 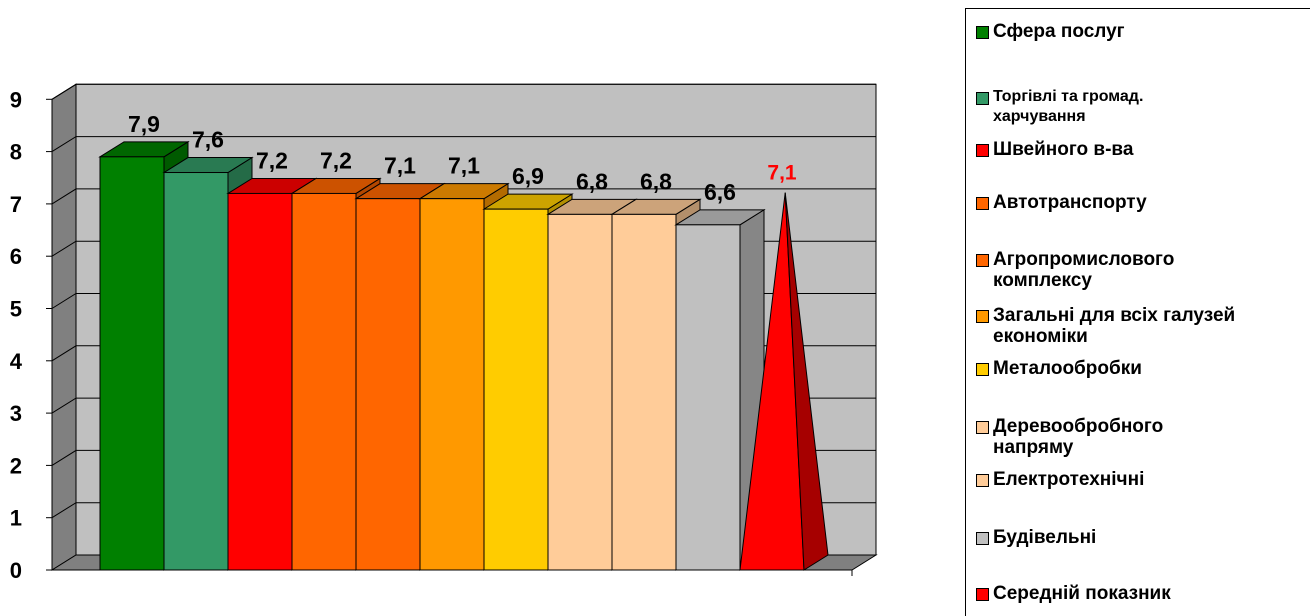 What do you see at coordinates (31, 335) in the screenshot?
I see `y-axis-ticks: 0 1 2 3 4 5 6 7 8 9` at bounding box center [31, 335].